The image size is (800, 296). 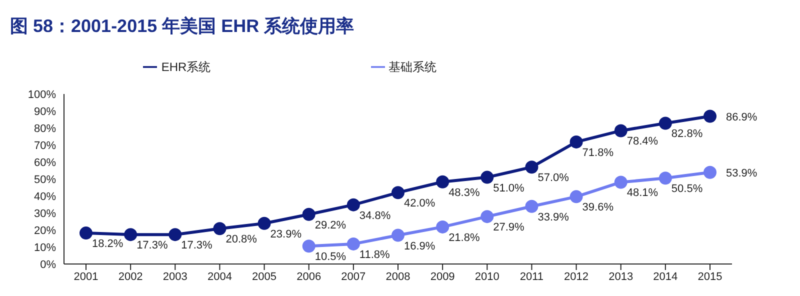 What do you see at coordinates (509, 228) in the screenshot?
I see `data-label: 27.9%` at bounding box center [509, 228].